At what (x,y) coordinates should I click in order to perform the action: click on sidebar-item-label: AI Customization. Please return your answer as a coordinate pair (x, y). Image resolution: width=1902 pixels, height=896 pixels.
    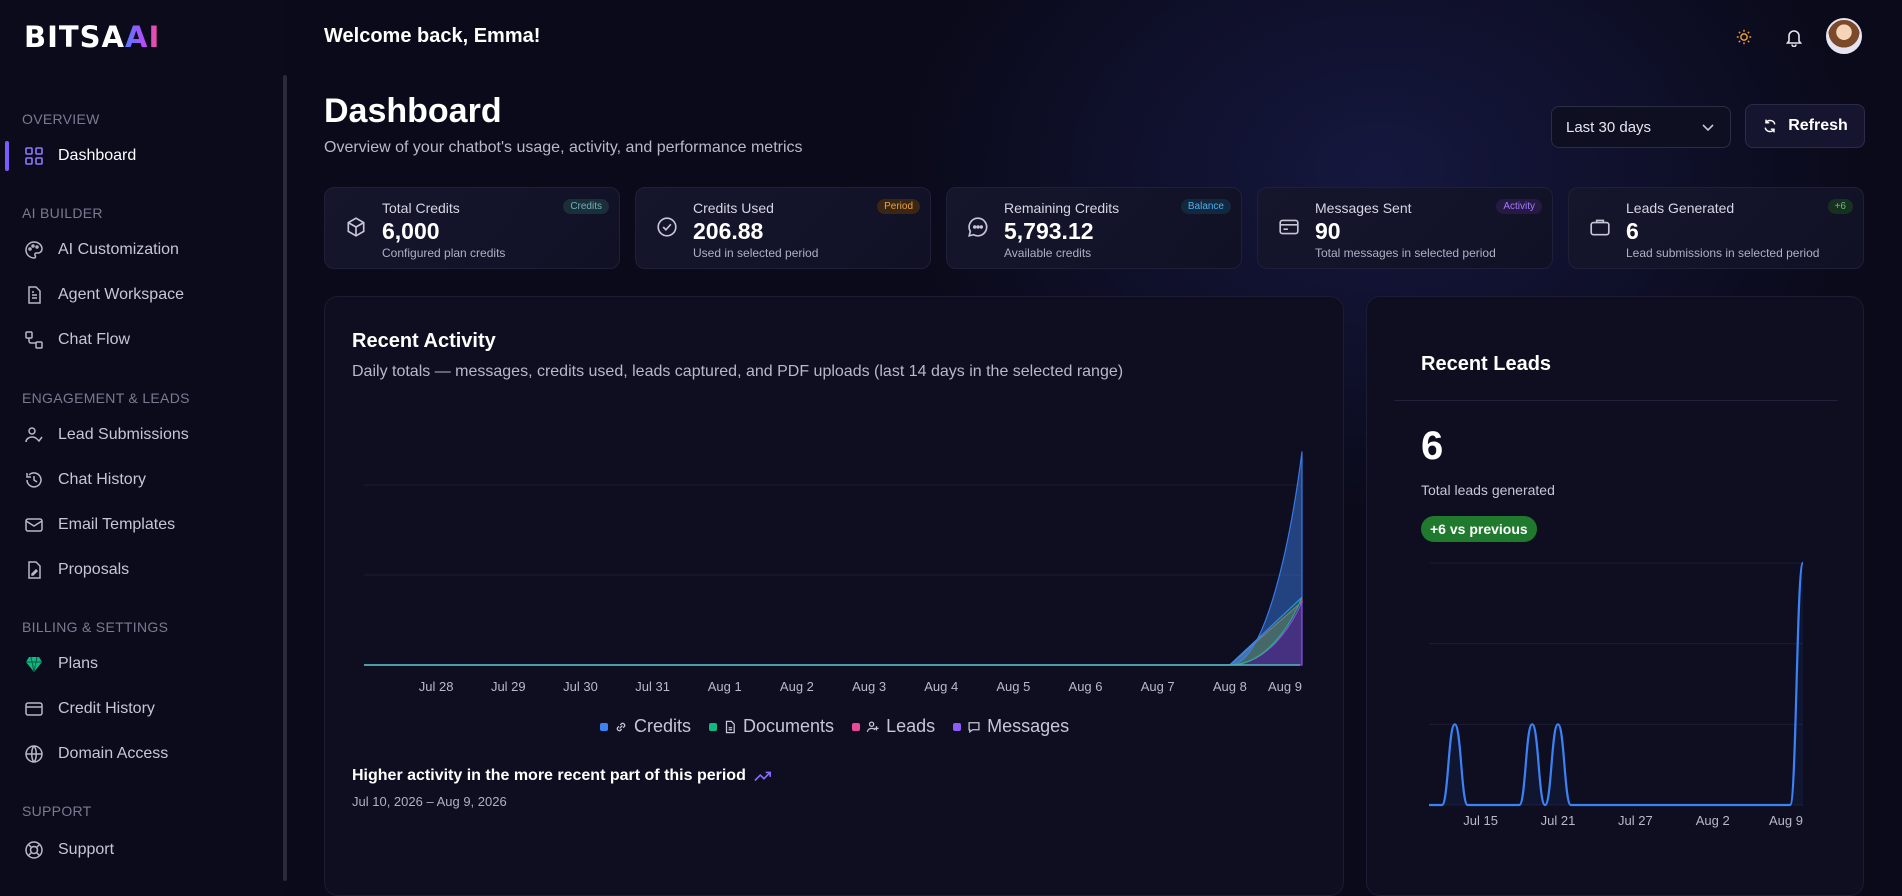
    Looking at the image, I should click on (118, 249).